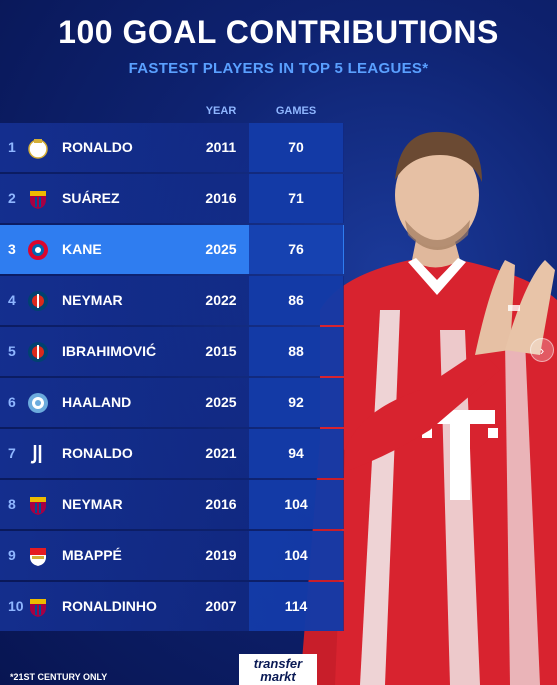 The height and width of the screenshot is (685, 557). What do you see at coordinates (38, 149) in the screenshot?
I see `real-madrid-badge-icon` at bounding box center [38, 149].